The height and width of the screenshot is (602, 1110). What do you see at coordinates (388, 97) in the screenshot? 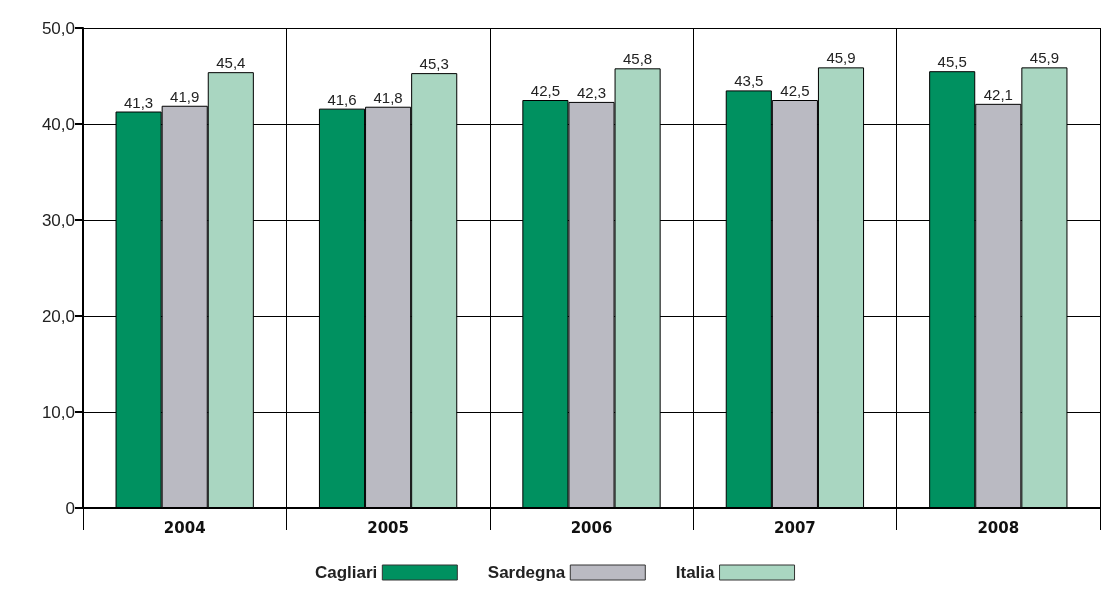
I see `data-label: 41,8` at bounding box center [388, 97].